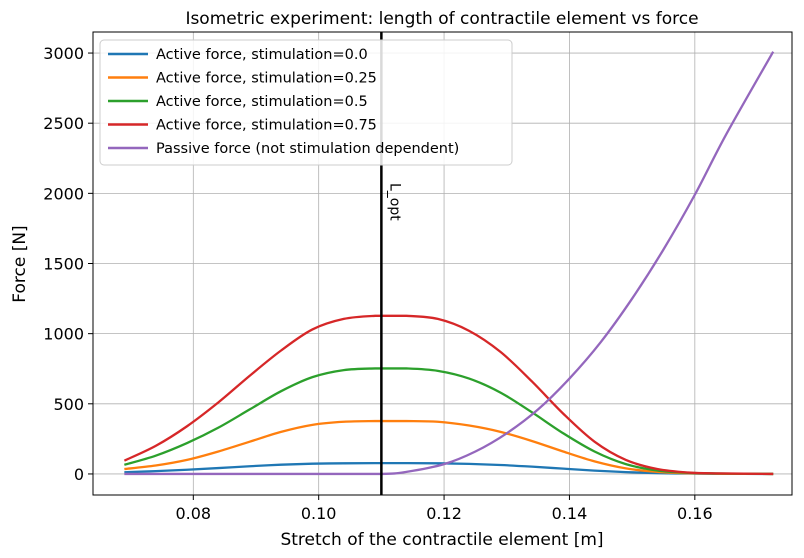 The height and width of the screenshot is (558, 804). I want to click on legend-label-4: Active force, stimulation=0.75, so click(266, 126).